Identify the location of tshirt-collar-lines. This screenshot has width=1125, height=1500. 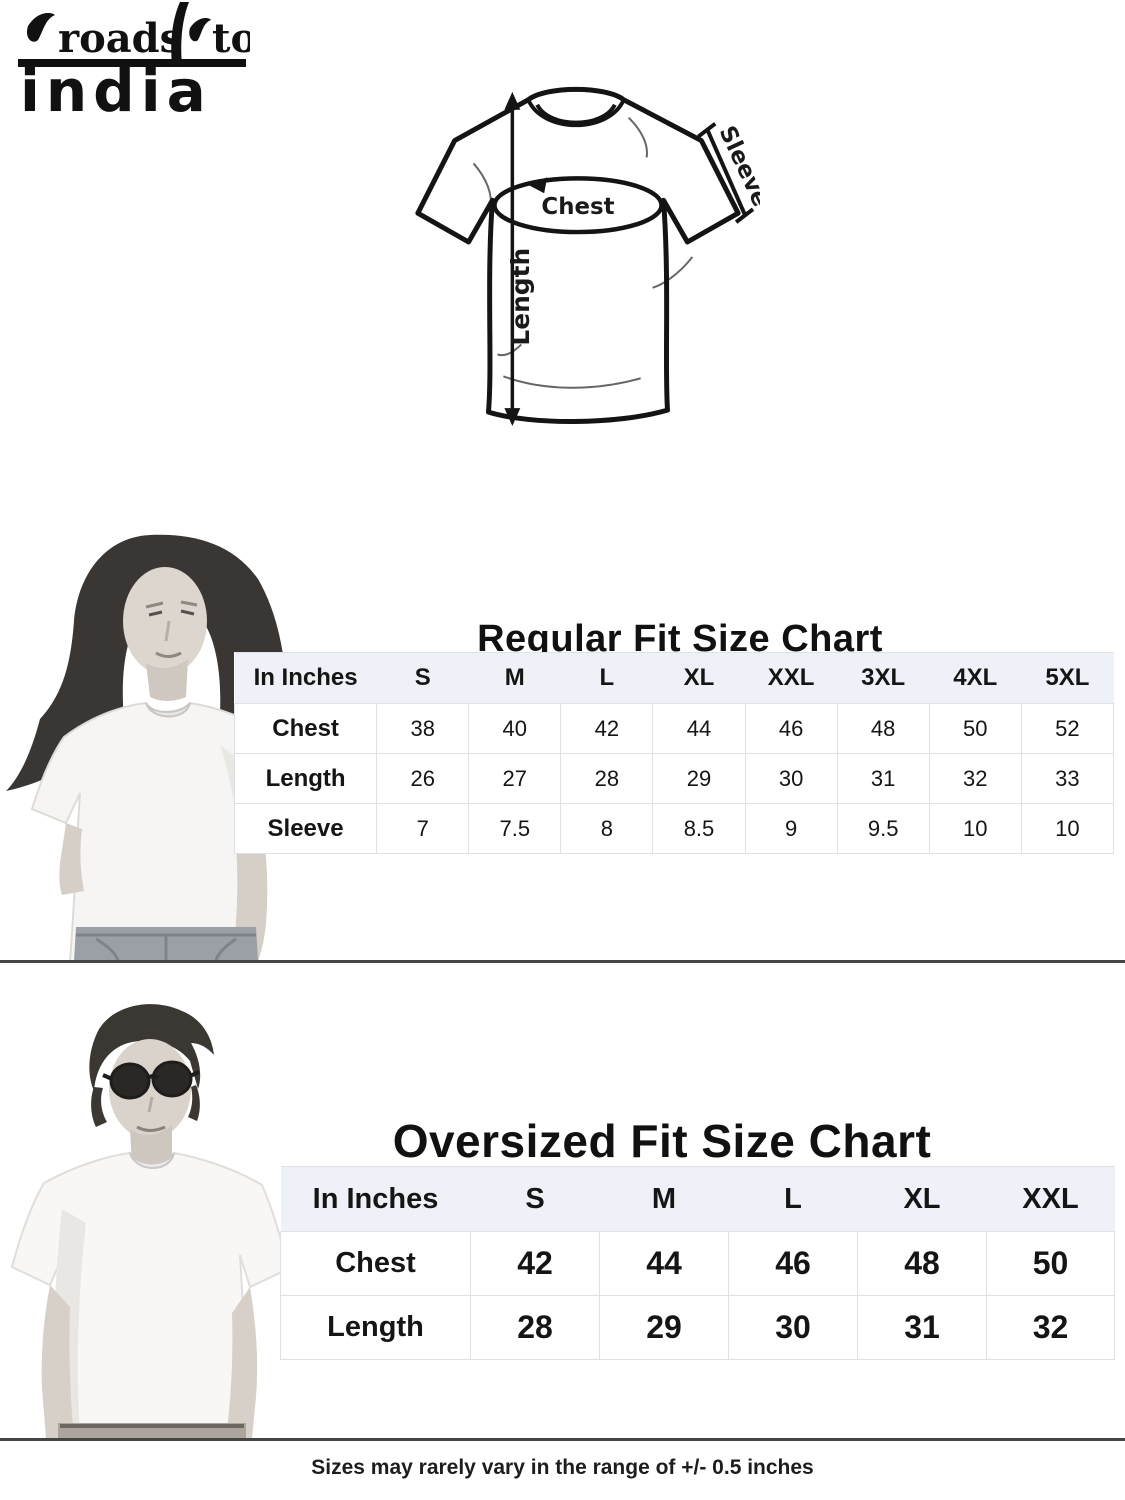
(576, 113).